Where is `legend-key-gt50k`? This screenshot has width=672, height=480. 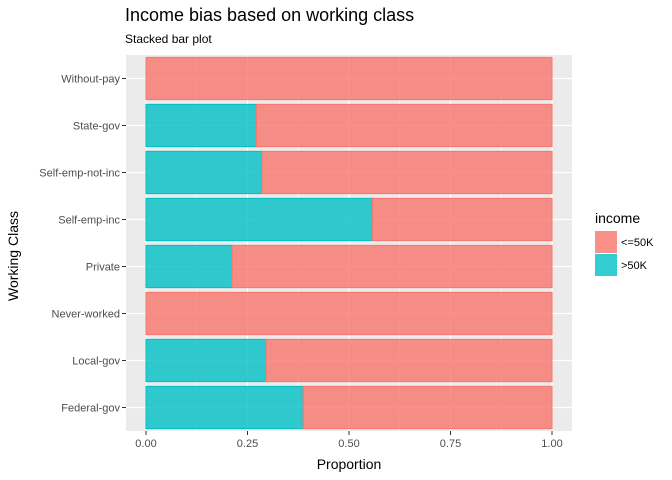
legend-key-gt50k is located at coordinates (606, 265).